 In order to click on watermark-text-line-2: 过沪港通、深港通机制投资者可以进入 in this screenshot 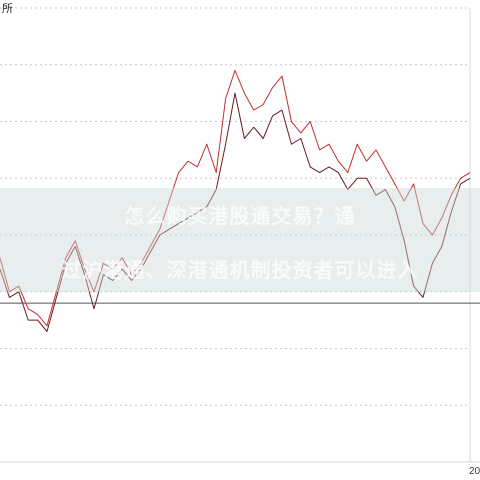, I will do `click(240, 271)`.